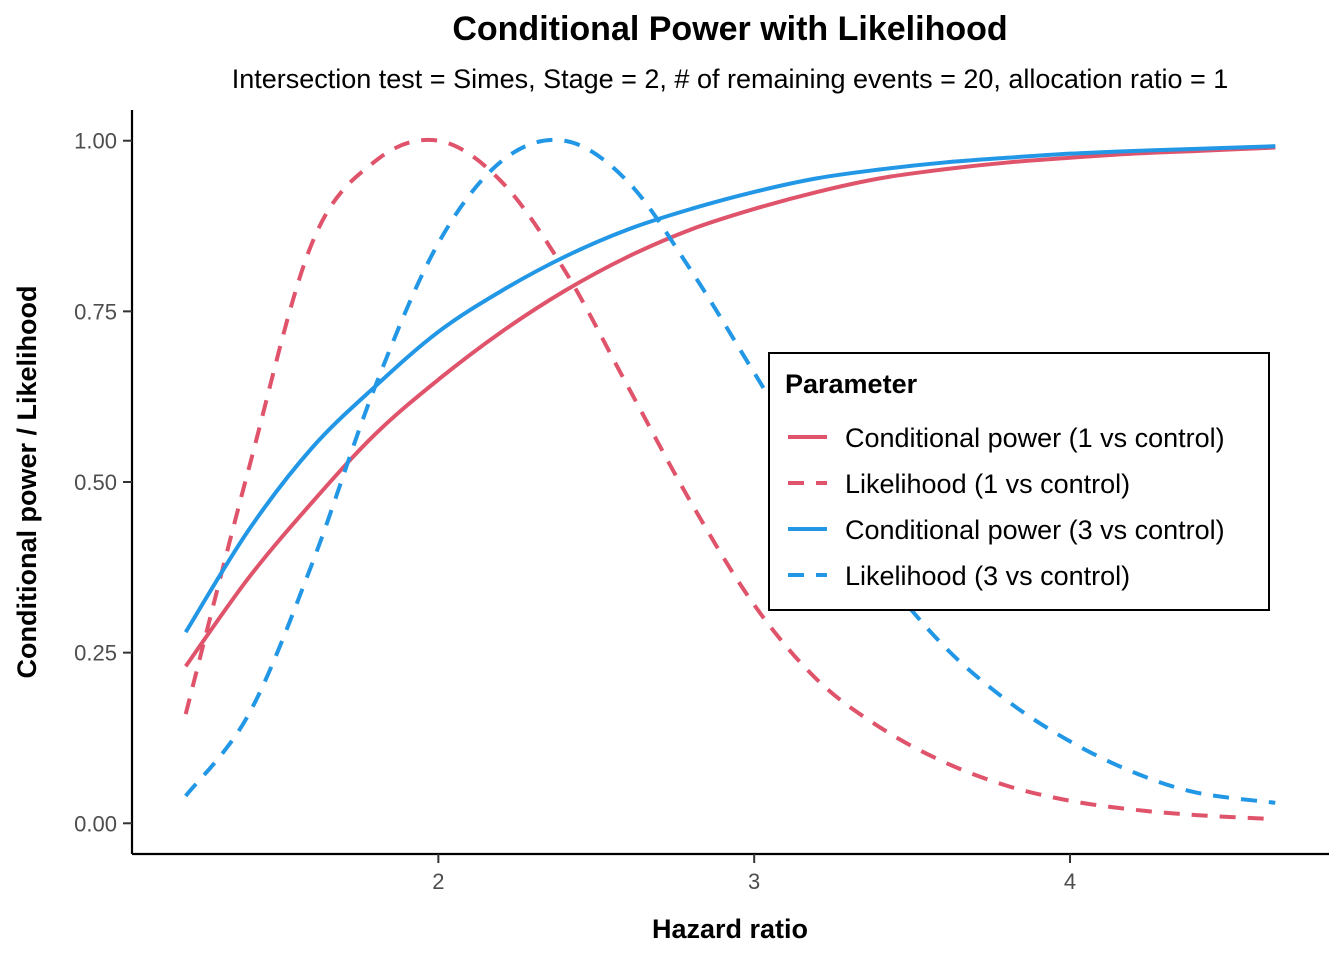 This screenshot has width=1344, height=960. Describe the element at coordinates (754, 881) in the screenshot. I see `x-tick-label: 3` at that location.